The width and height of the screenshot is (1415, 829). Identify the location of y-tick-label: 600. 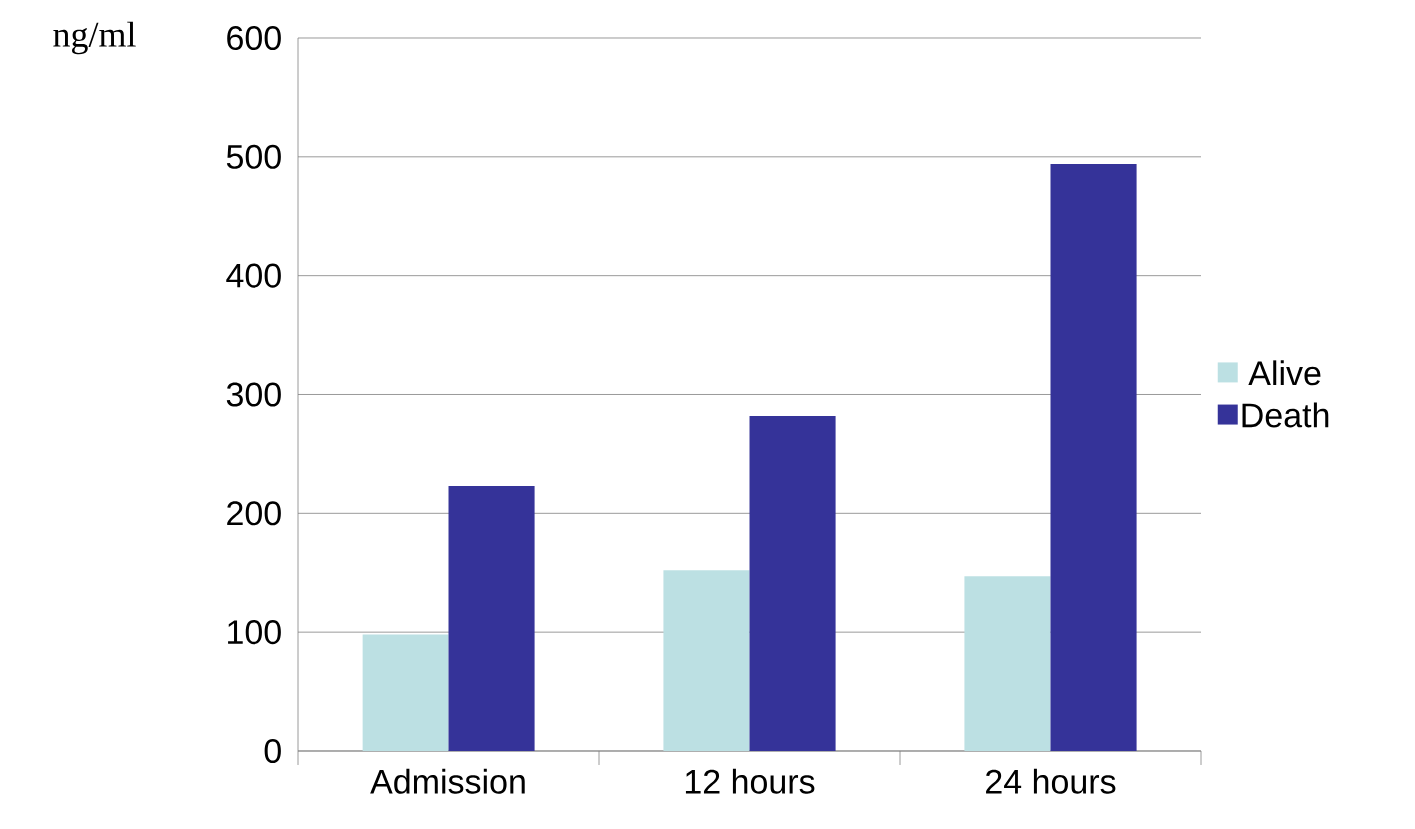
(254, 38).